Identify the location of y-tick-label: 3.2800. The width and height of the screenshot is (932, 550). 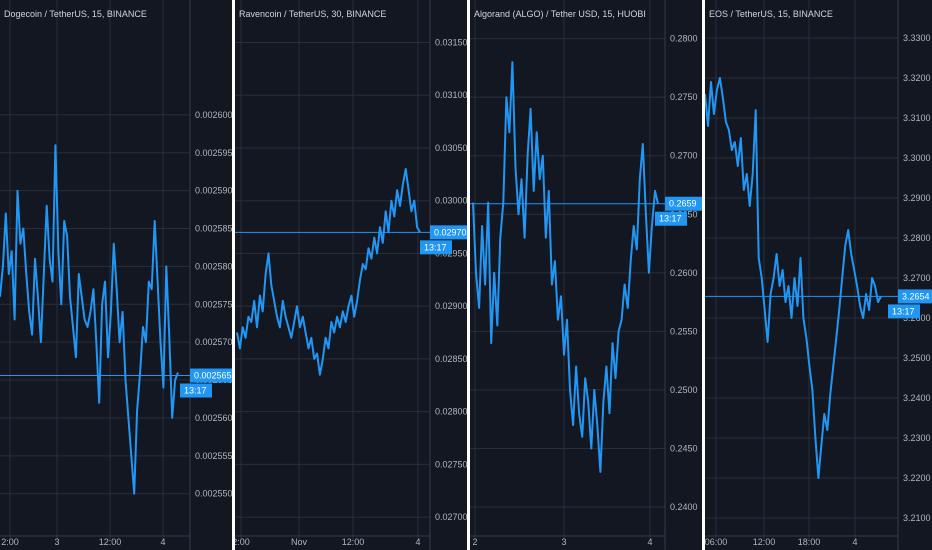
(917, 238).